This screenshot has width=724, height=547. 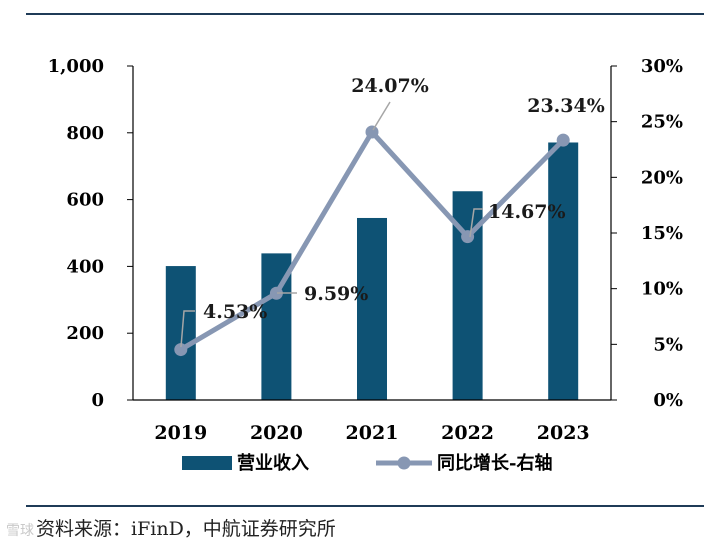 I want to click on growth-data-label: 23.34%, so click(x=566, y=106).